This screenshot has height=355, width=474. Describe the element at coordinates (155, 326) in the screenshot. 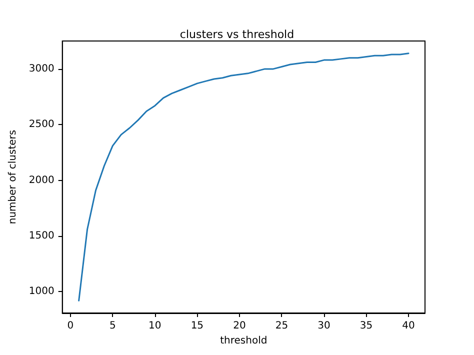

I see `x-tick-label: 10` at that location.